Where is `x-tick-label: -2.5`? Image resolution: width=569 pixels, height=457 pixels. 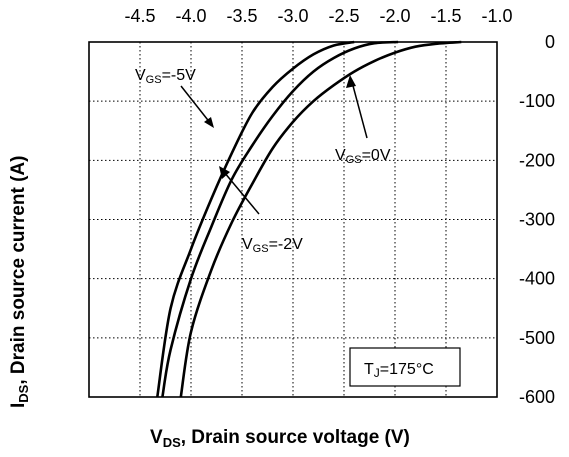 x-tick-label: -2.5 is located at coordinates (343, 16).